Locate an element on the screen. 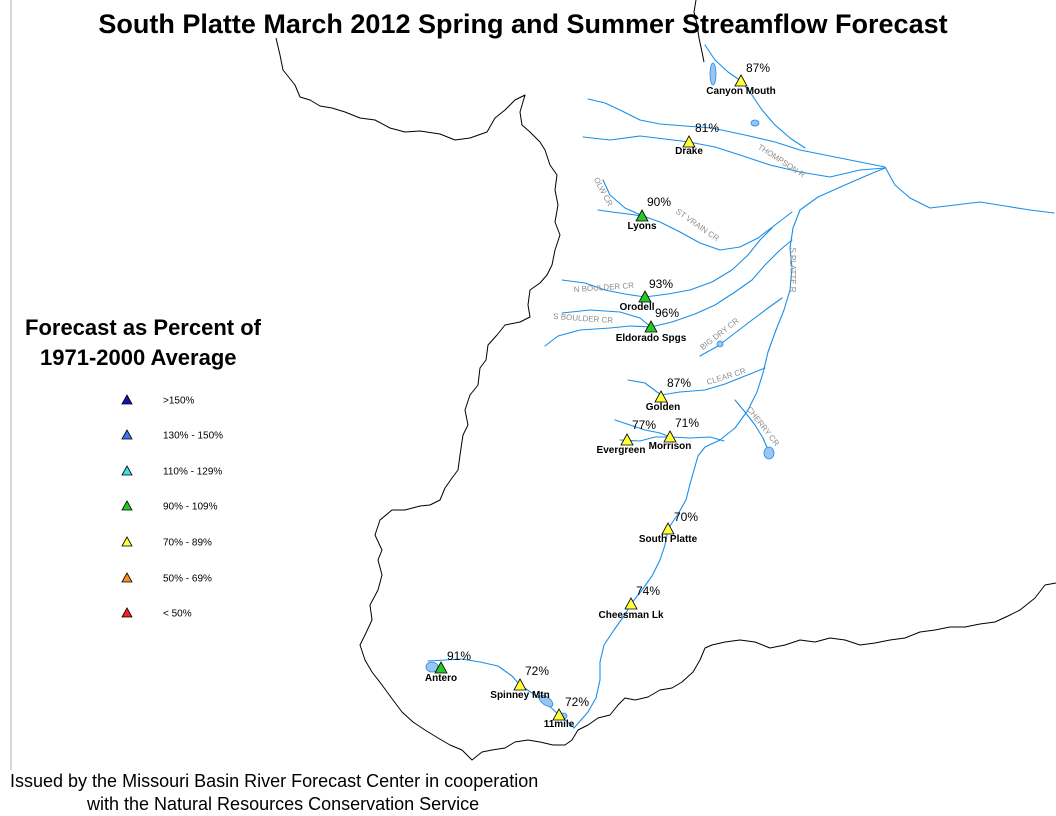 This screenshot has width=1056, height=816. station-drake: 81% Drake is located at coordinates (697, 139).